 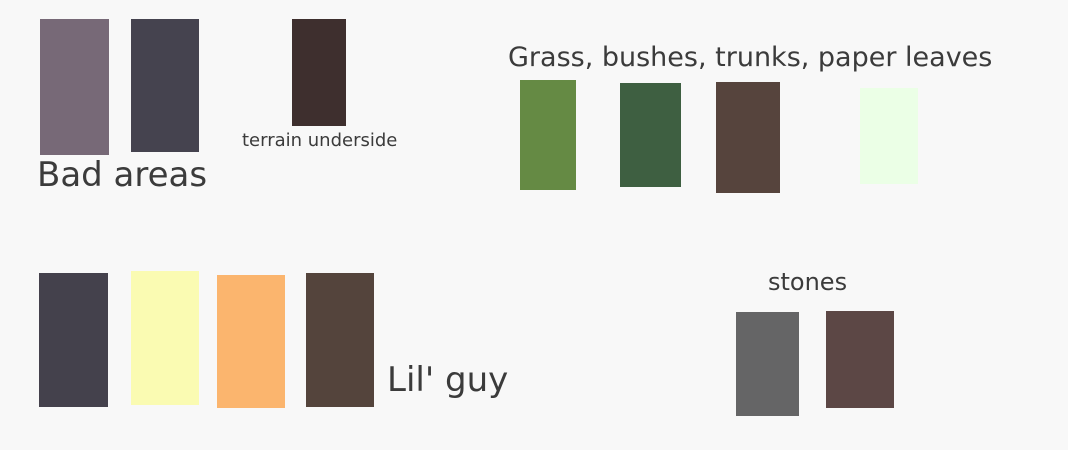 I want to click on bad-areas-label: Bad areas, so click(x=122, y=175).